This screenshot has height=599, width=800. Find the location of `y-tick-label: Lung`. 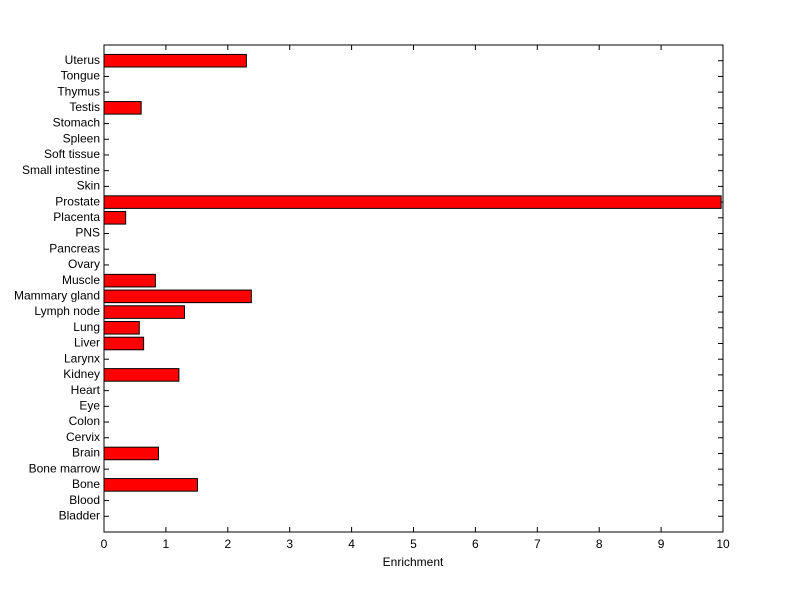

y-tick-label: Lung is located at coordinates (86, 327).